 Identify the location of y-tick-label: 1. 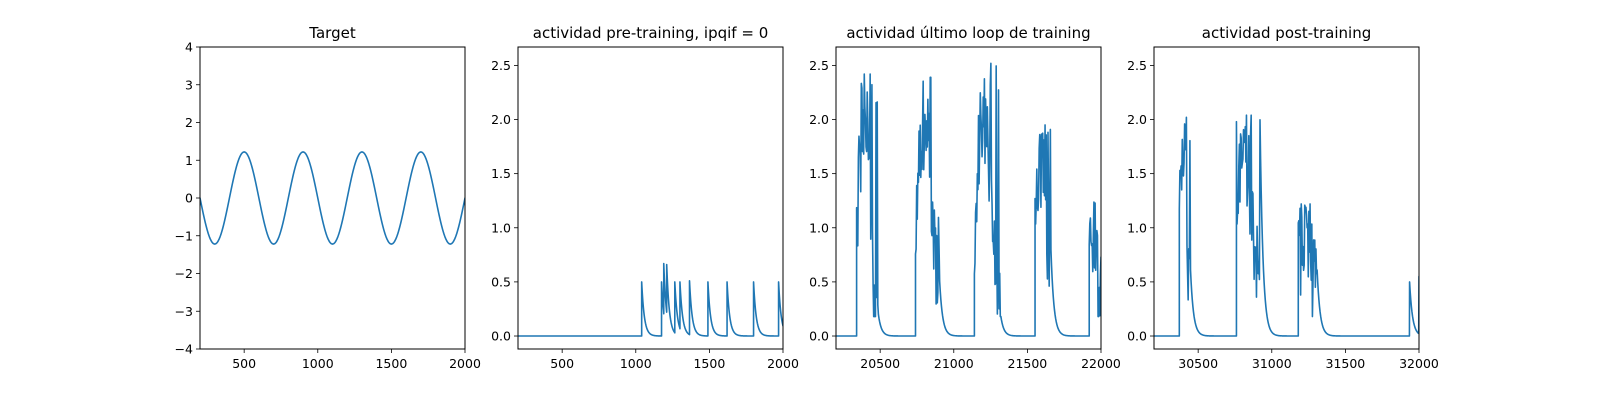
(189, 160).